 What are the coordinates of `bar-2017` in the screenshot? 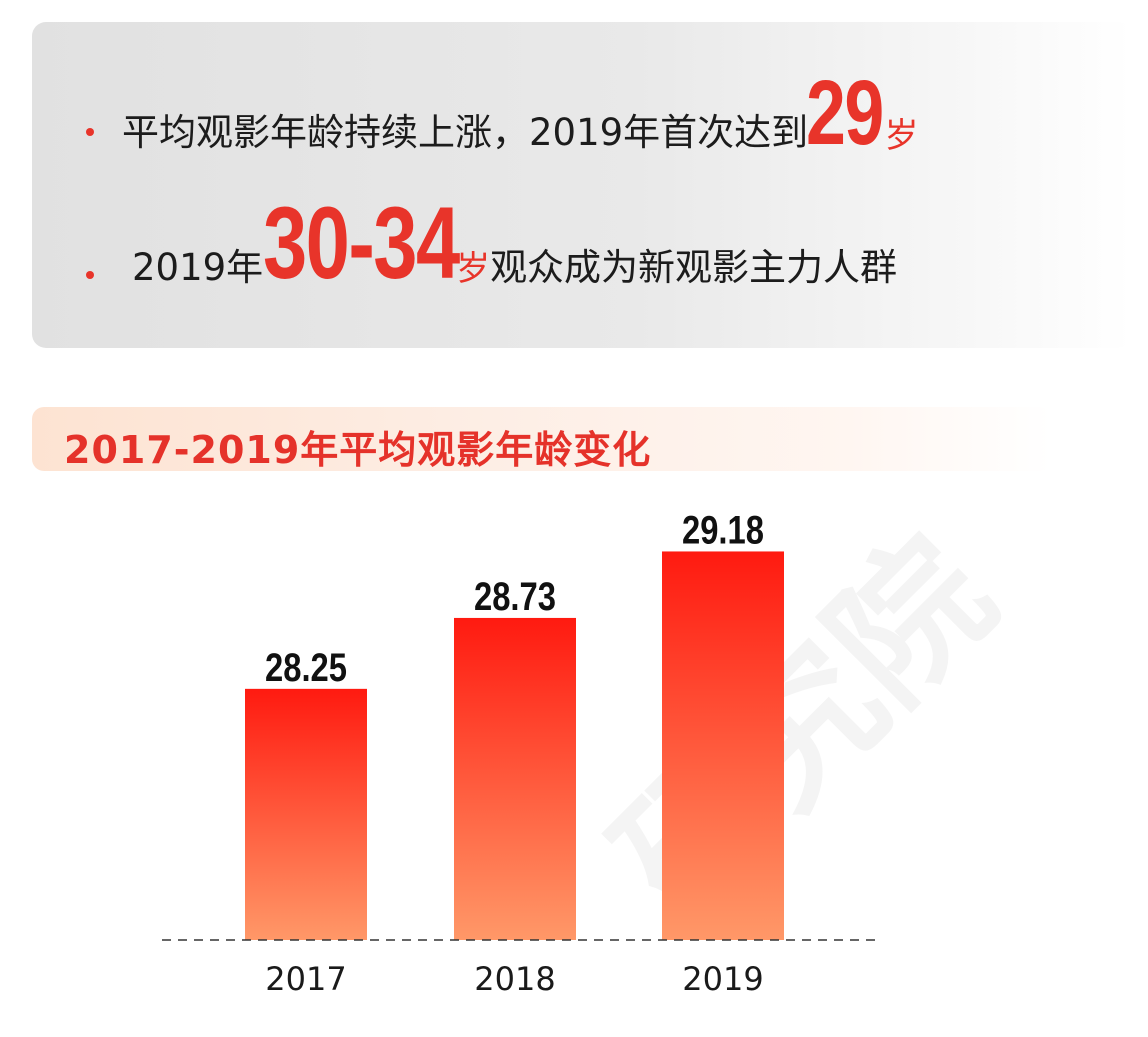 It's located at (306, 814).